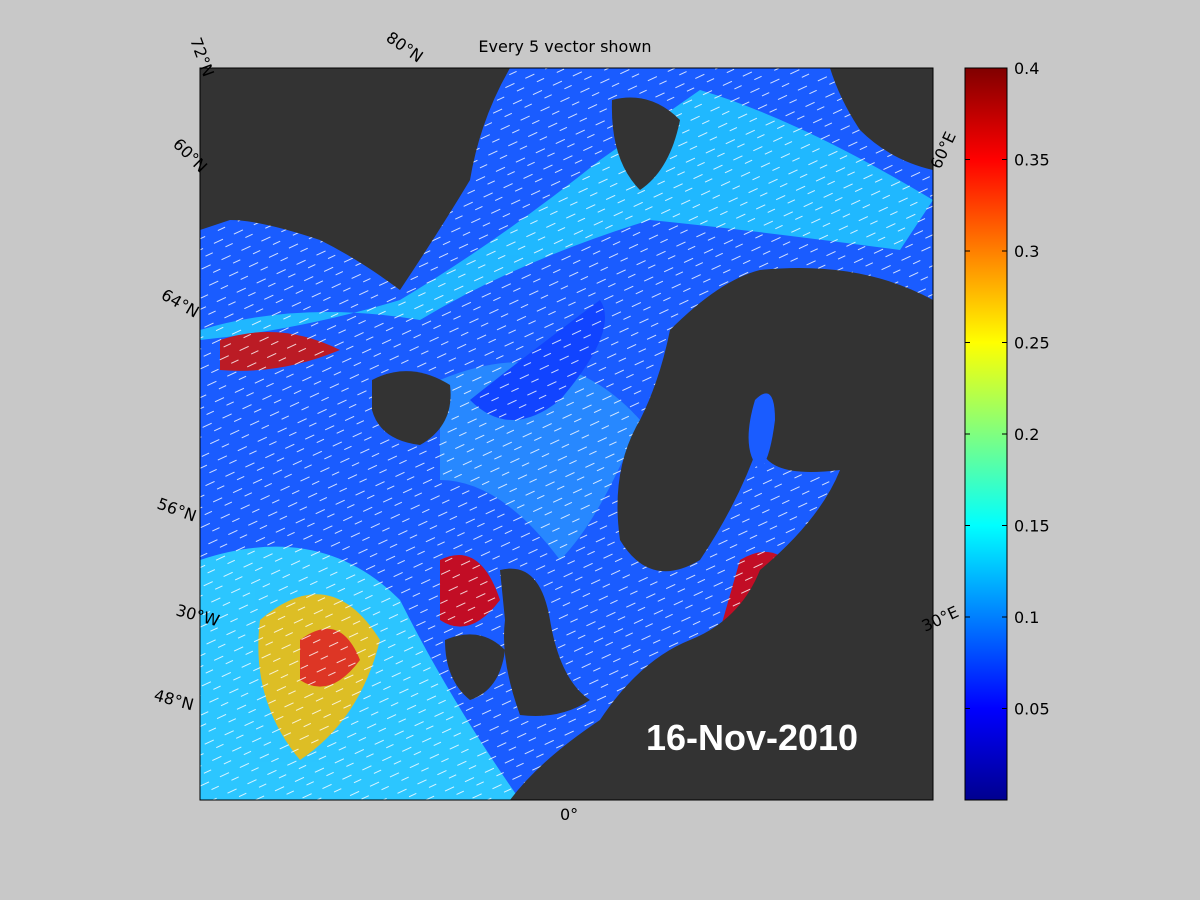  I want to click on grid-label: 56°N, so click(177, 510).